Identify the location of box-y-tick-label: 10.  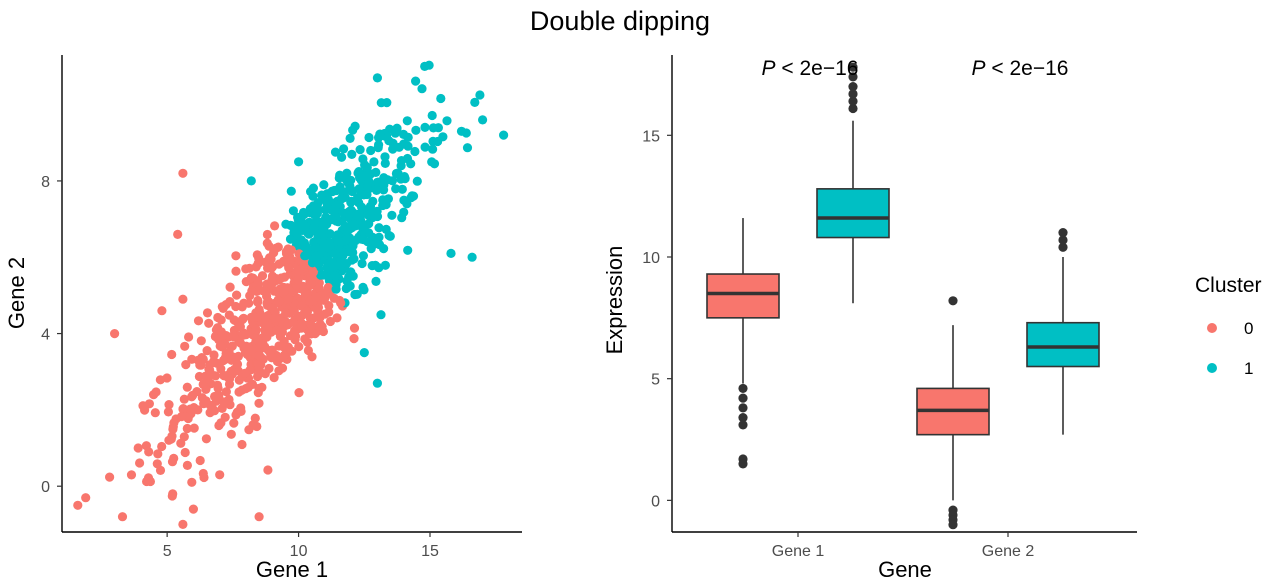
(651, 258).